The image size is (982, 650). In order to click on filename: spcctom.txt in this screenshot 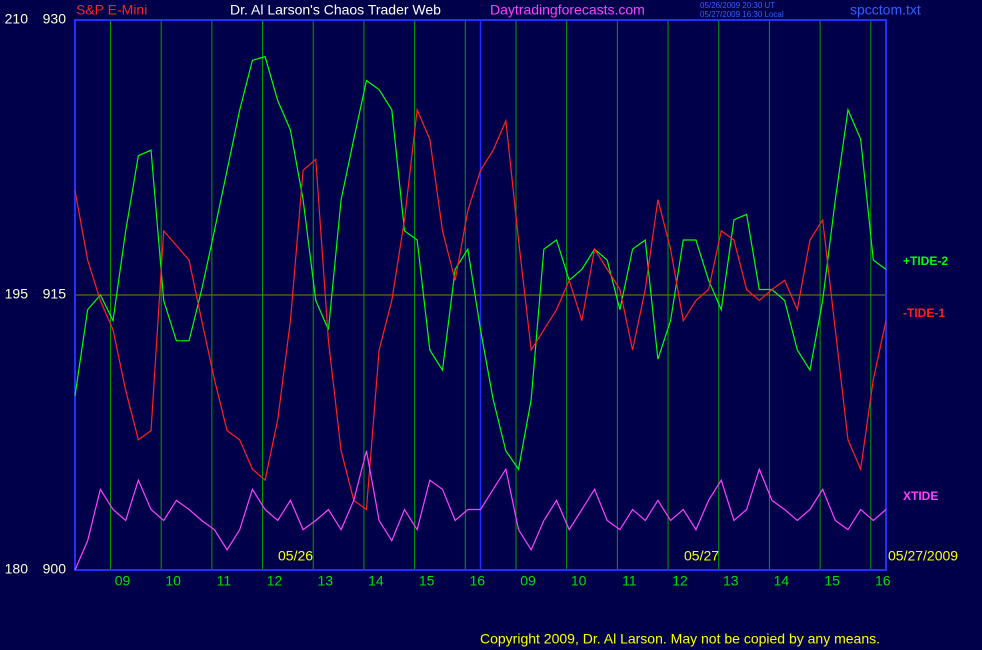, I will do `click(885, 10)`.